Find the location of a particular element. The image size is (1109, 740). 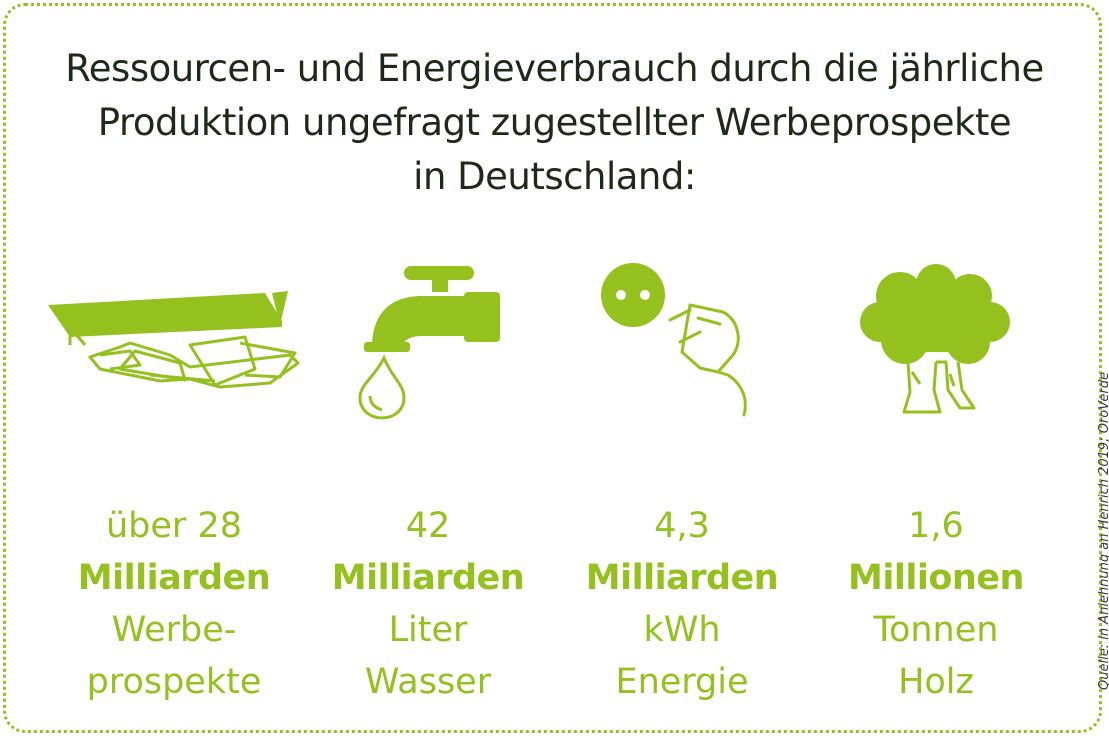

stat-label-line-1: kWh is located at coordinates (682, 630).